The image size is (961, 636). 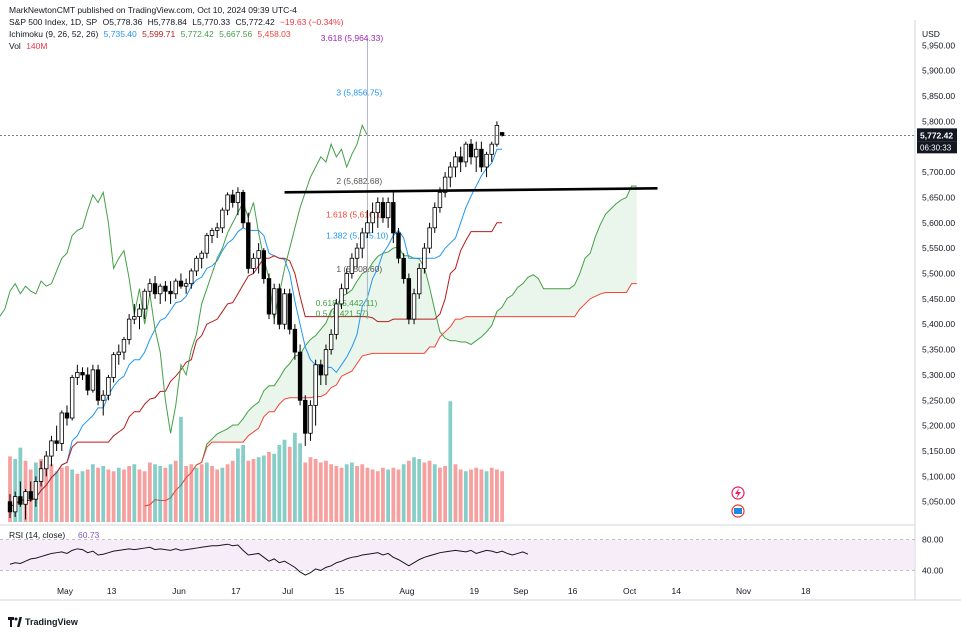 What do you see at coordinates (359, 93) in the screenshot?
I see `fib-level-label: 3 (5,856.75)` at bounding box center [359, 93].